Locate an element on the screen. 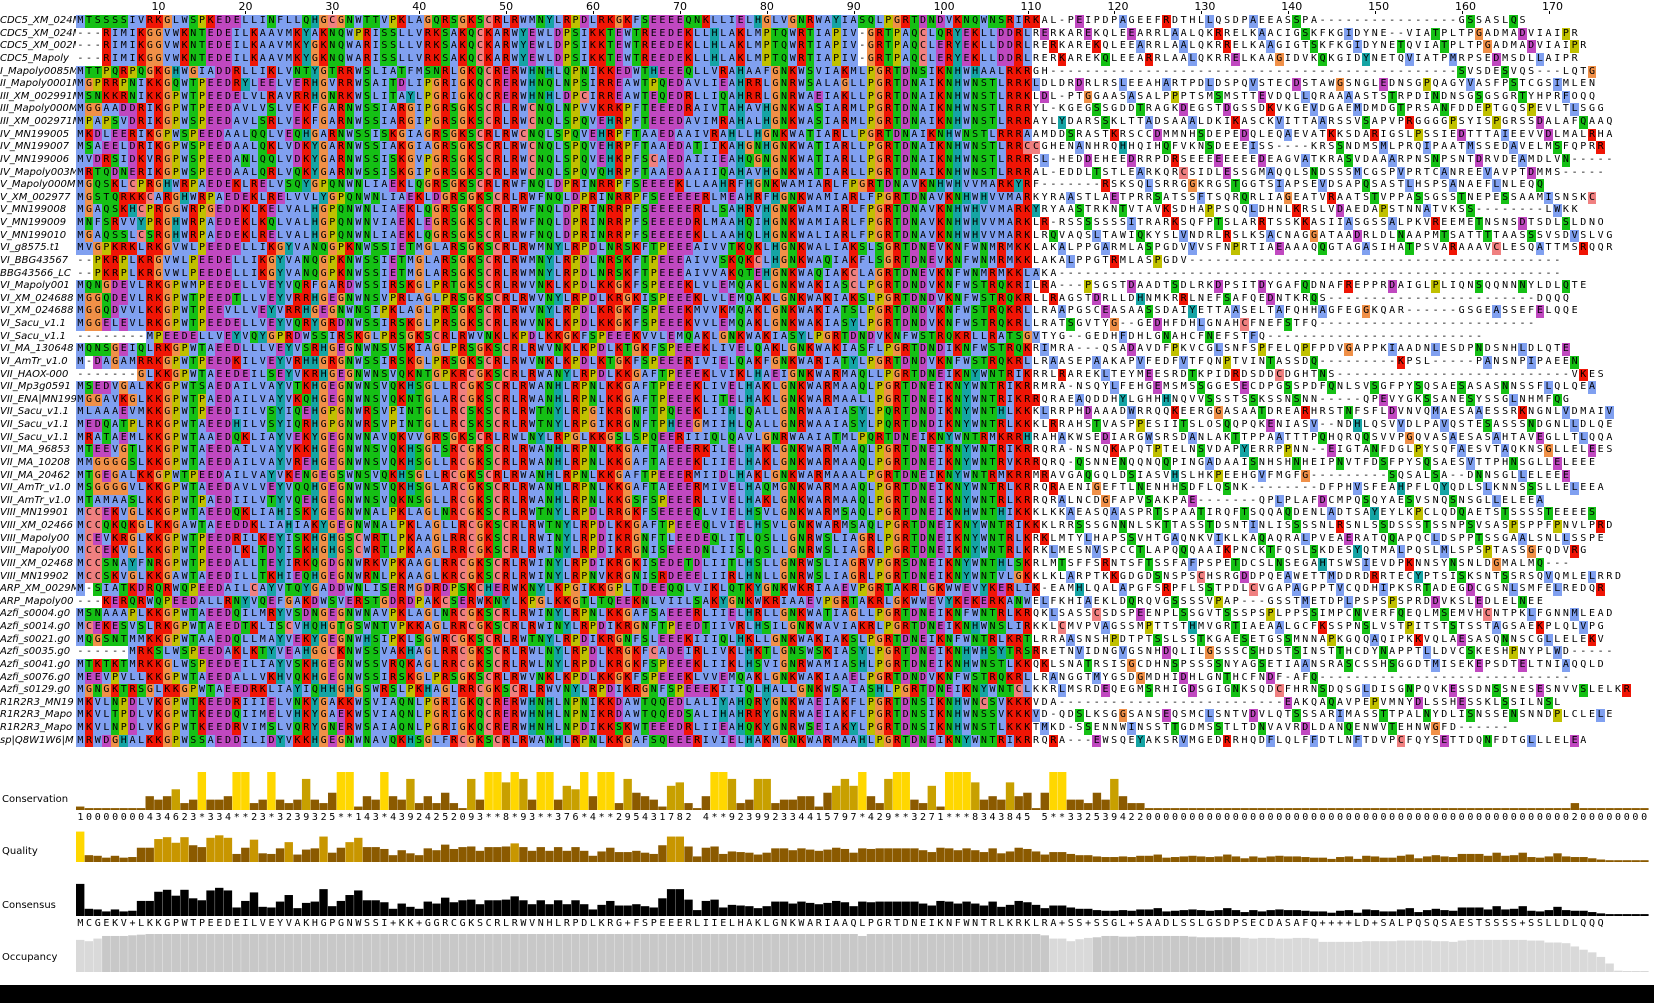 This screenshot has height=1003, width=1654. sequence-id: Azfi_s0129.g0 is located at coordinates (35, 690).